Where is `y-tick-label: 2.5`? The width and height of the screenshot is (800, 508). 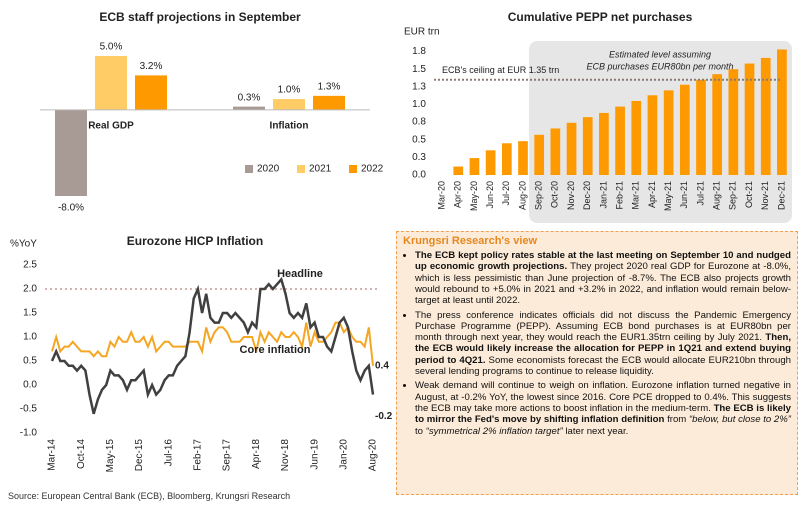 y-tick-label: 2.5 is located at coordinates (30, 265).